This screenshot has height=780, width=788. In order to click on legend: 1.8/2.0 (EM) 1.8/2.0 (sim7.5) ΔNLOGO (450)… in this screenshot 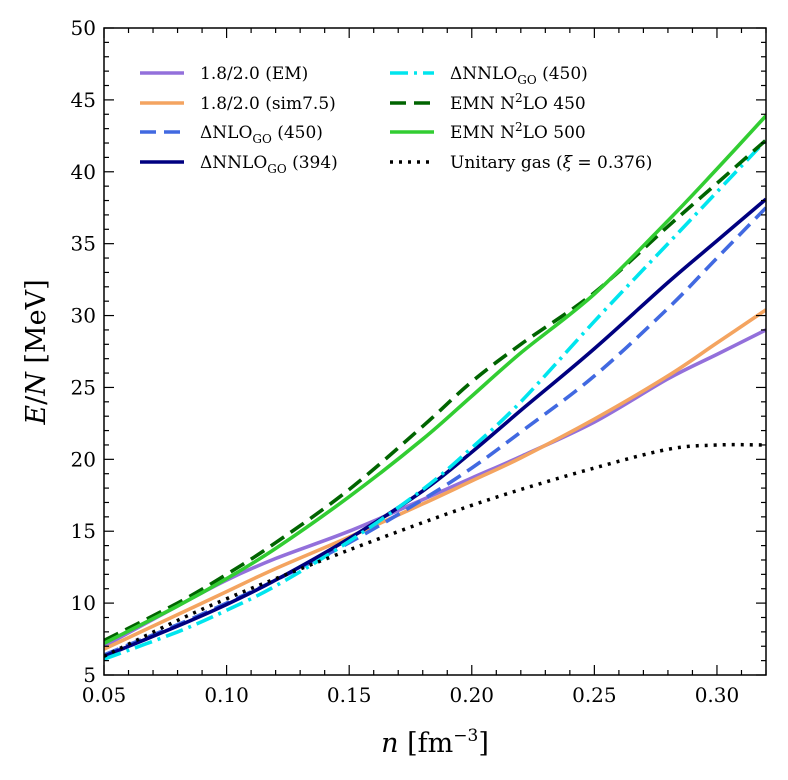, I will do `click(396, 120)`.